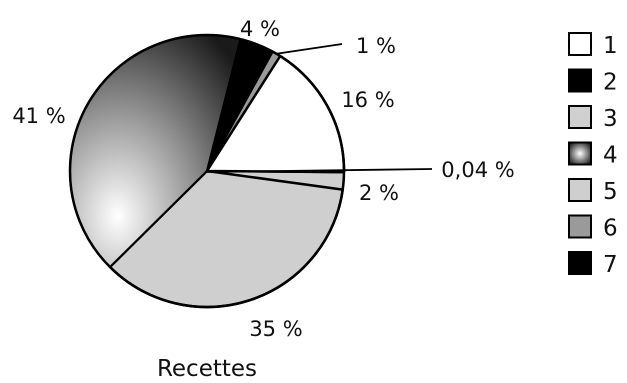 The height and width of the screenshot is (383, 627). Describe the element at coordinates (379, 193) in the screenshot. I see `slice-label-3: 2 %` at that location.